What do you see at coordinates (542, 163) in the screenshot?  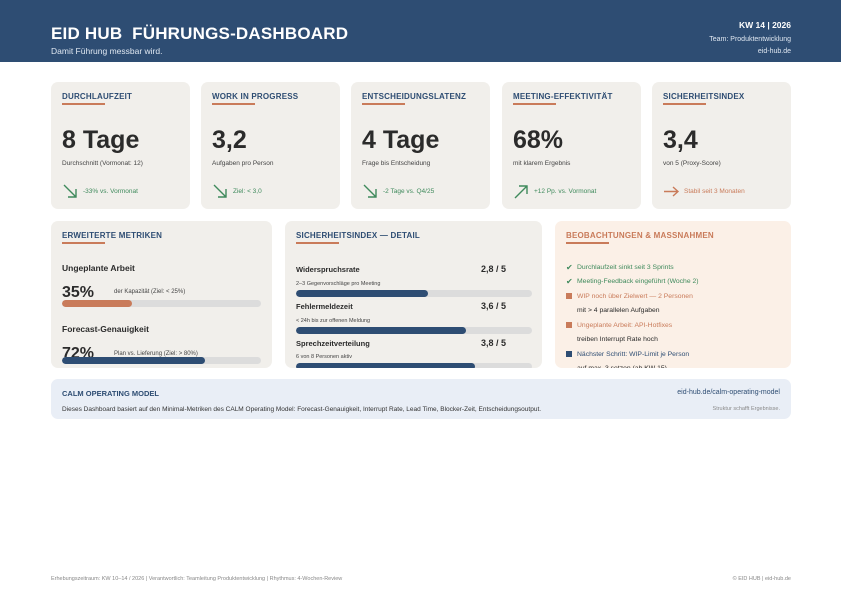 I see `kpi-description: mit klarem Ergebnis` at bounding box center [542, 163].